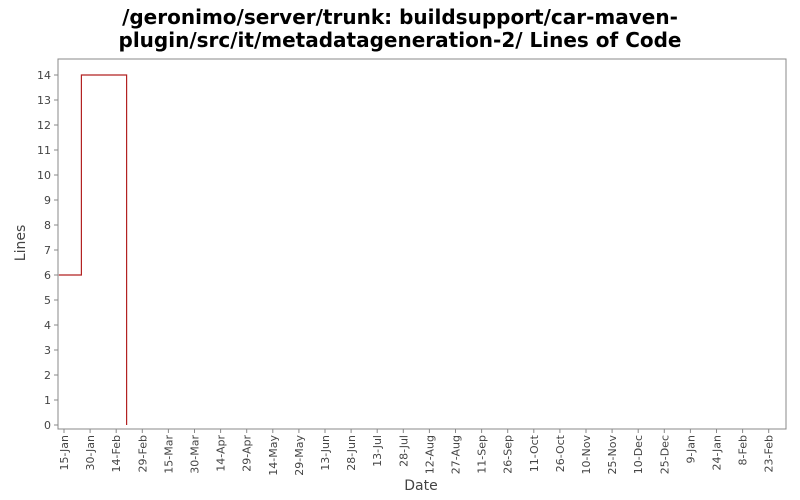 This screenshot has height=500, width=800. What do you see at coordinates (690, 449) in the screenshot?
I see `x-tick-label: 9-Jan` at bounding box center [690, 449].